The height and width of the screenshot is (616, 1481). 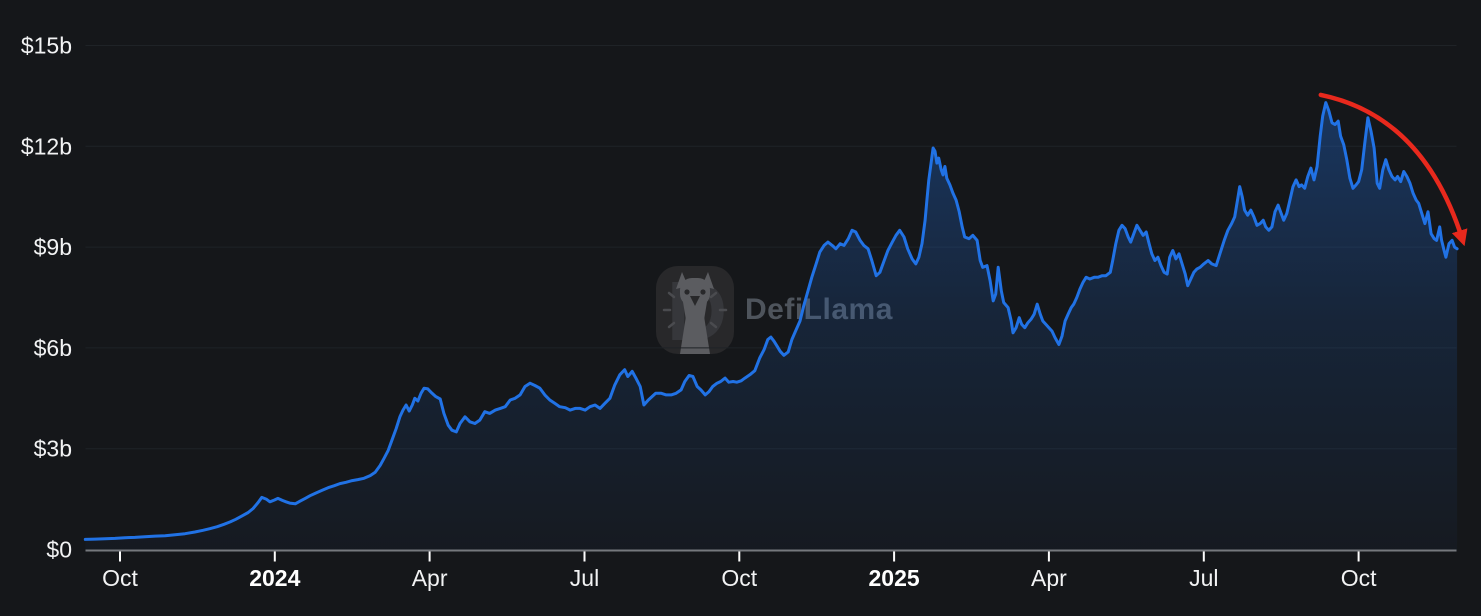 I want to click on decline-annotation-arrow, so click(x=1393, y=169).